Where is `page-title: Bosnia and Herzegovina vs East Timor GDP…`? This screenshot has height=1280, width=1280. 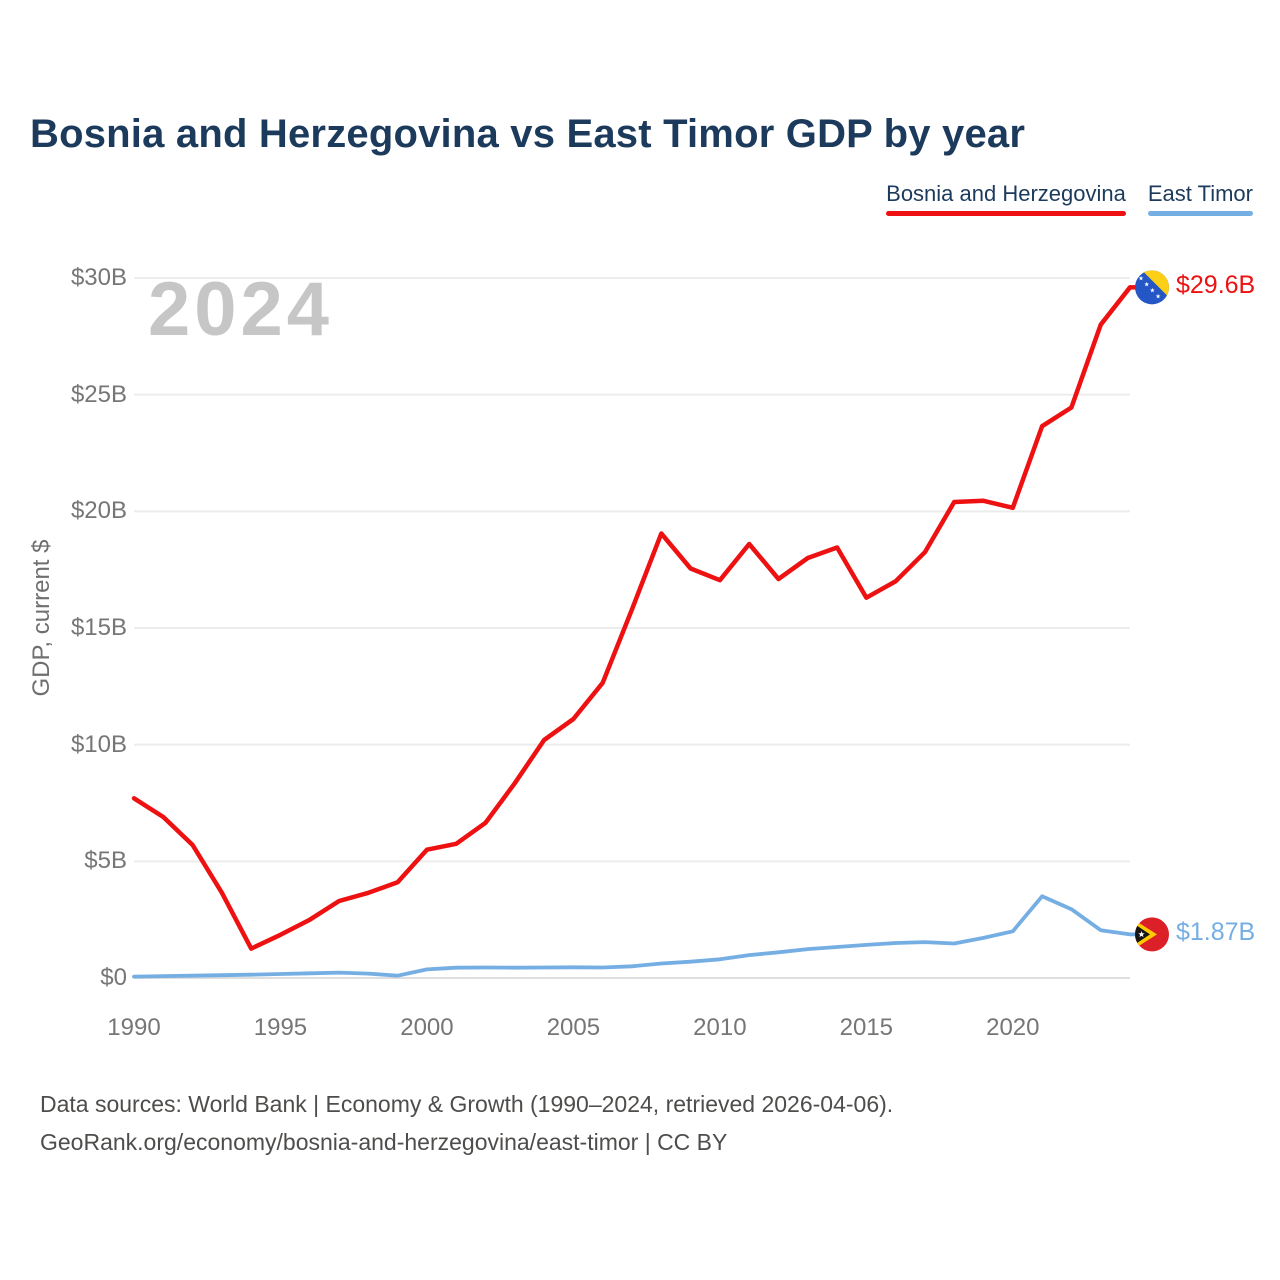 page-title: Bosnia and Herzegovina vs East Timor GDP… is located at coordinates (528, 134).